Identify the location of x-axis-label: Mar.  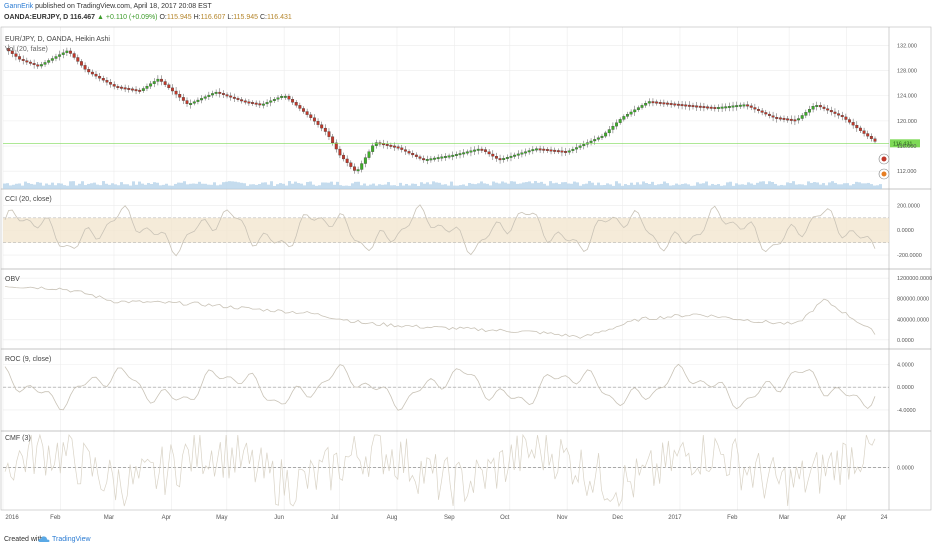
(109, 518).